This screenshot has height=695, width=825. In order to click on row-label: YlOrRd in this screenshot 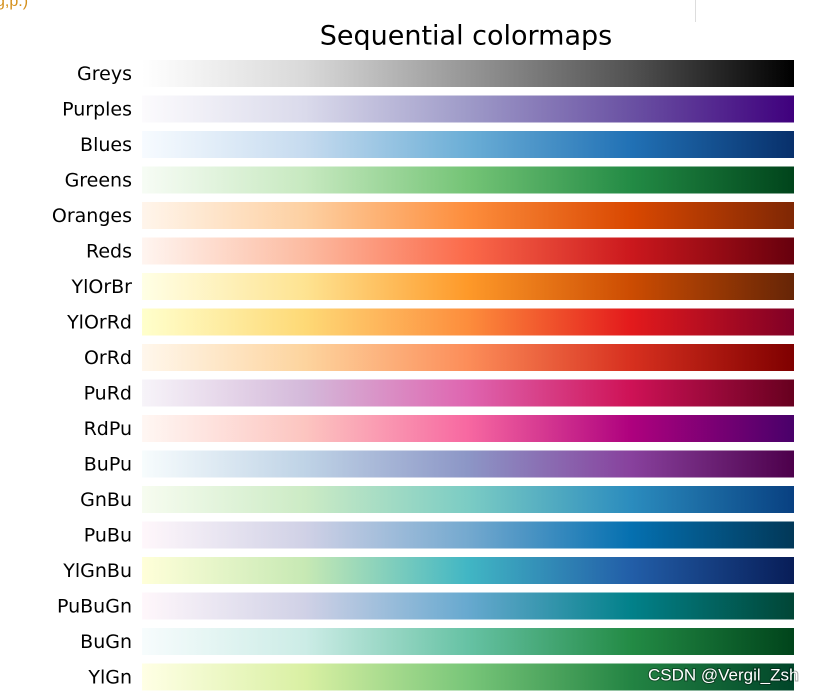, I will do `click(99, 323)`.